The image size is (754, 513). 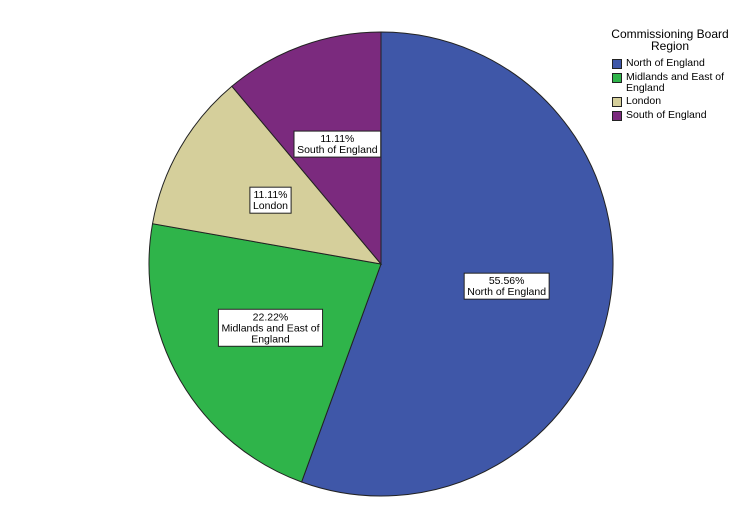 I want to click on legend-swatch-north-of-england, so click(x=617, y=64).